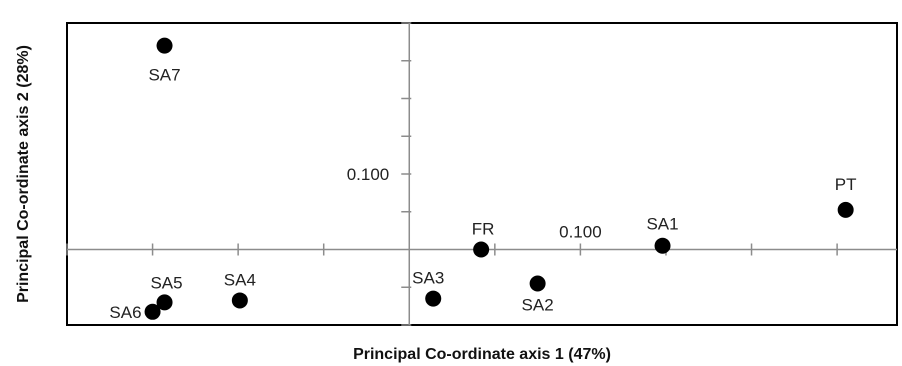 Image resolution: width=902 pixels, height=366 pixels. I want to click on point-label: SA2, so click(538, 304).